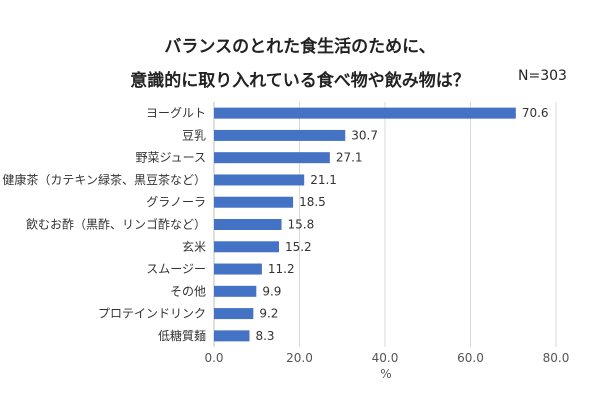  I want to click on value-label: 15.8, so click(301, 225).